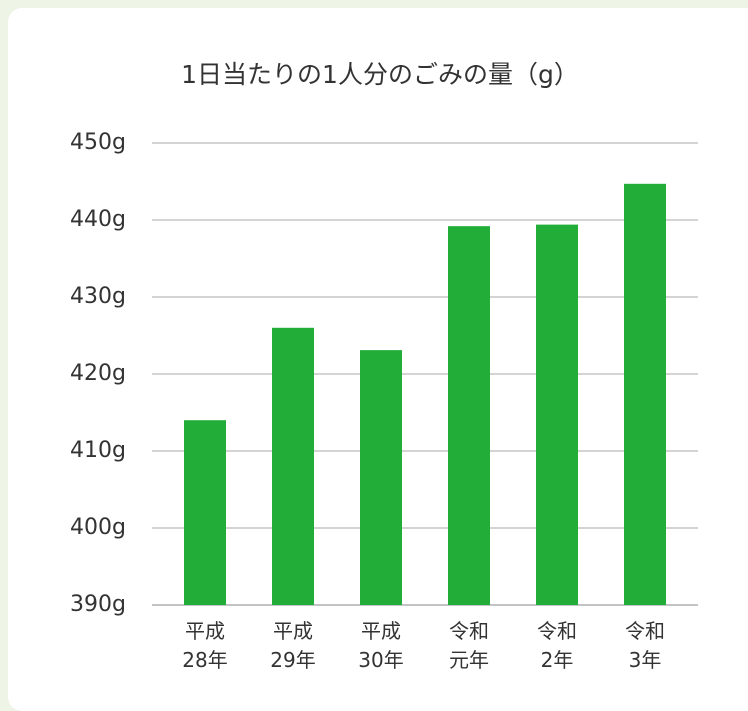  What do you see at coordinates (380, 74) in the screenshot?
I see `chart-title: 1日当たりの1人分のごみの量（g）` at bounding box center [380, 74].